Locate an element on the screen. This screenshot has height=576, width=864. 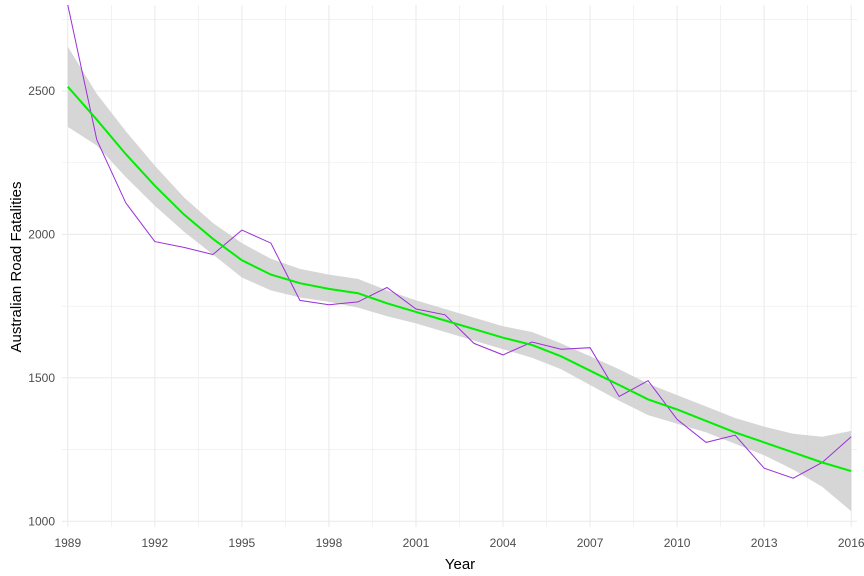
y-axis-title: Australian Road Fatalities is located at coordinates (16, 267).